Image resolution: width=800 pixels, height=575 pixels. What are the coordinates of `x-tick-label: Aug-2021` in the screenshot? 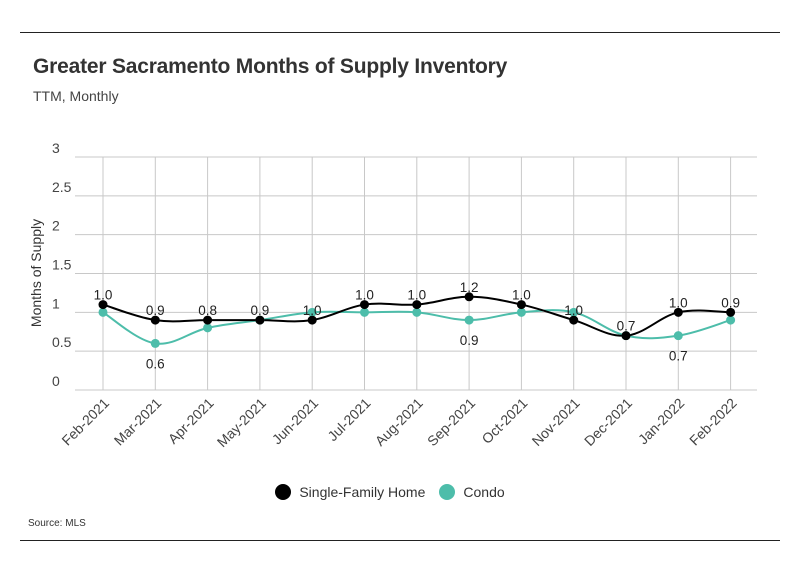 It's located at (399, 422).